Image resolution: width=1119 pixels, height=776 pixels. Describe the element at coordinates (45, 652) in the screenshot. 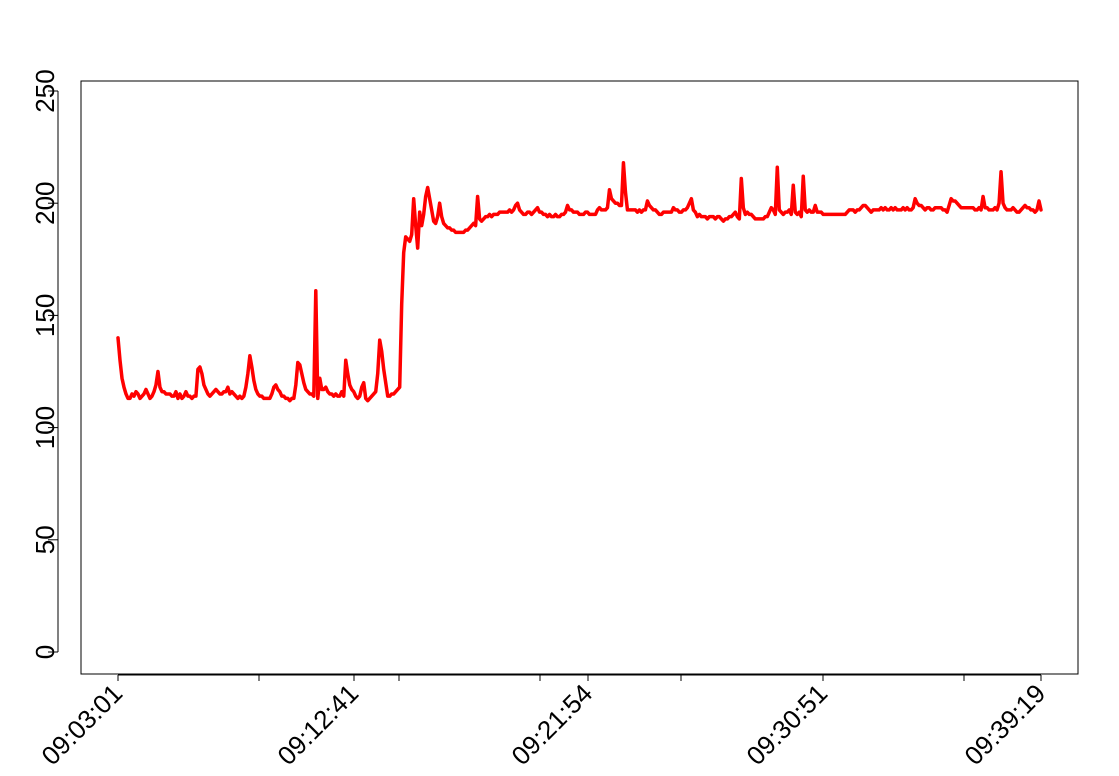

I see `y-tick-label: 0` at that location.